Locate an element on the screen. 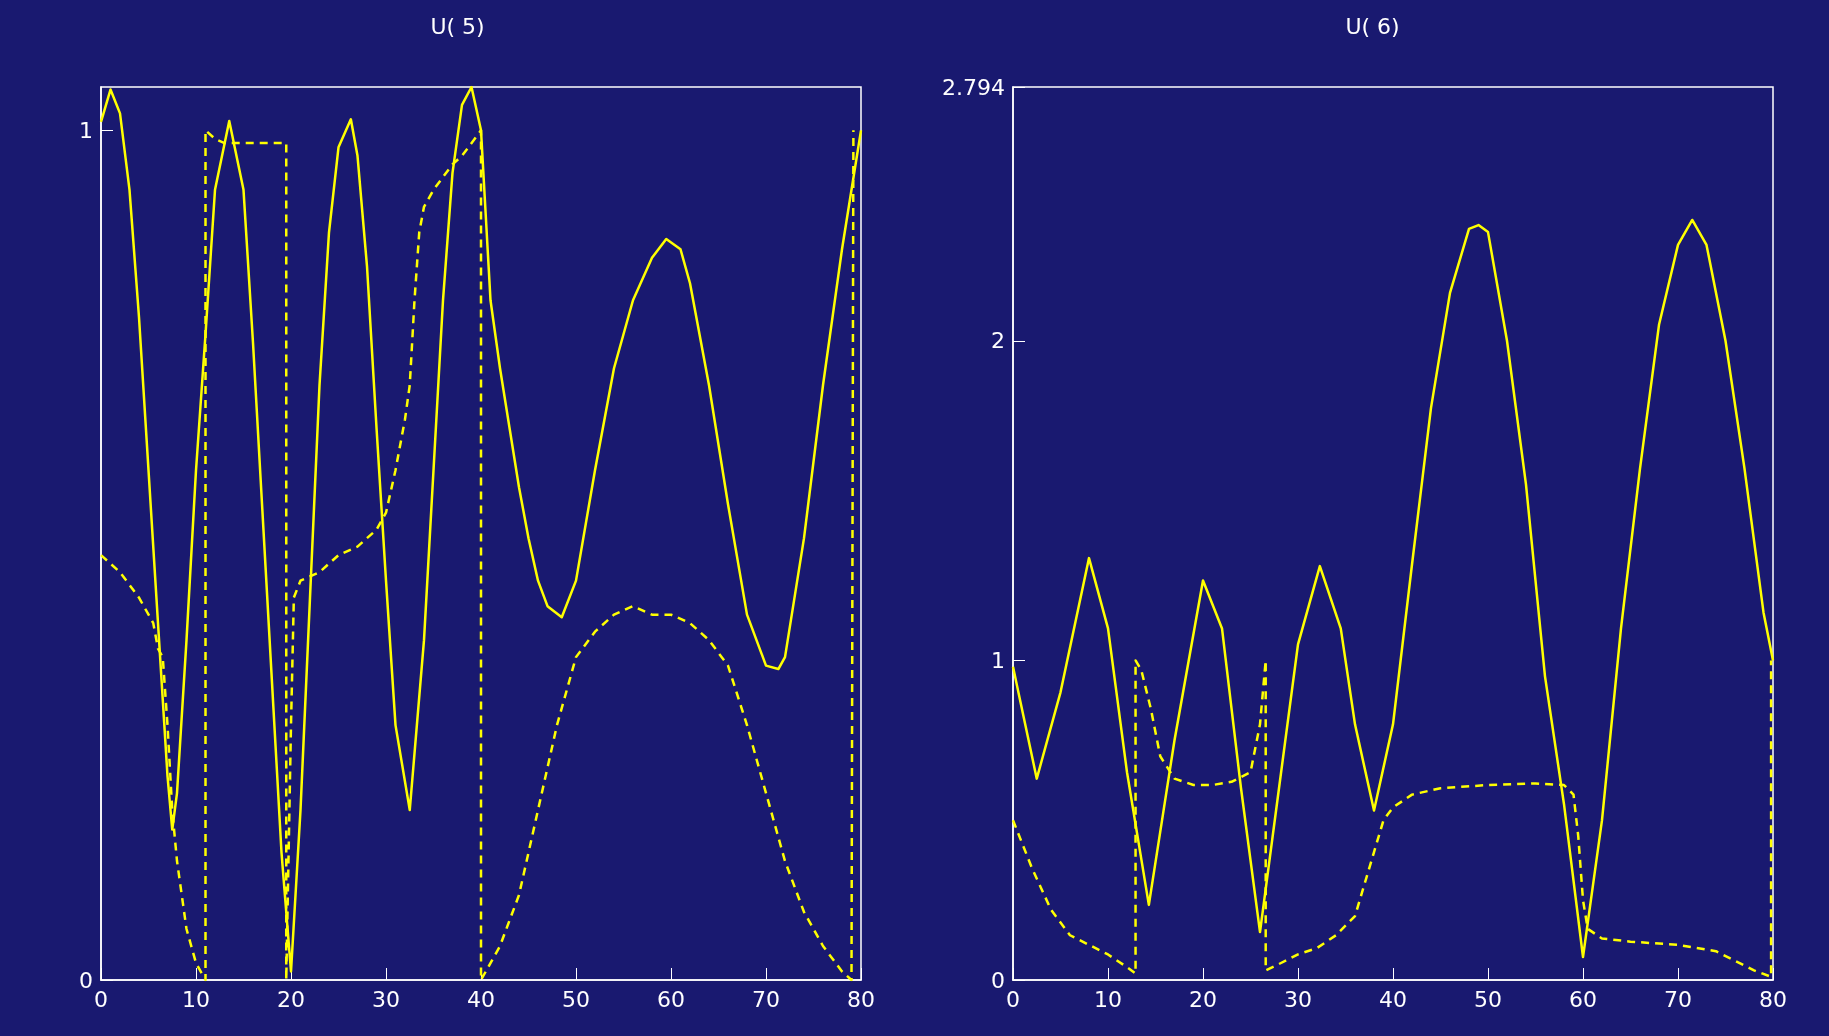 The height and width of the screenshot is (1036, 1829). y-tick-label: 0 is located at coordinates (997, 980).